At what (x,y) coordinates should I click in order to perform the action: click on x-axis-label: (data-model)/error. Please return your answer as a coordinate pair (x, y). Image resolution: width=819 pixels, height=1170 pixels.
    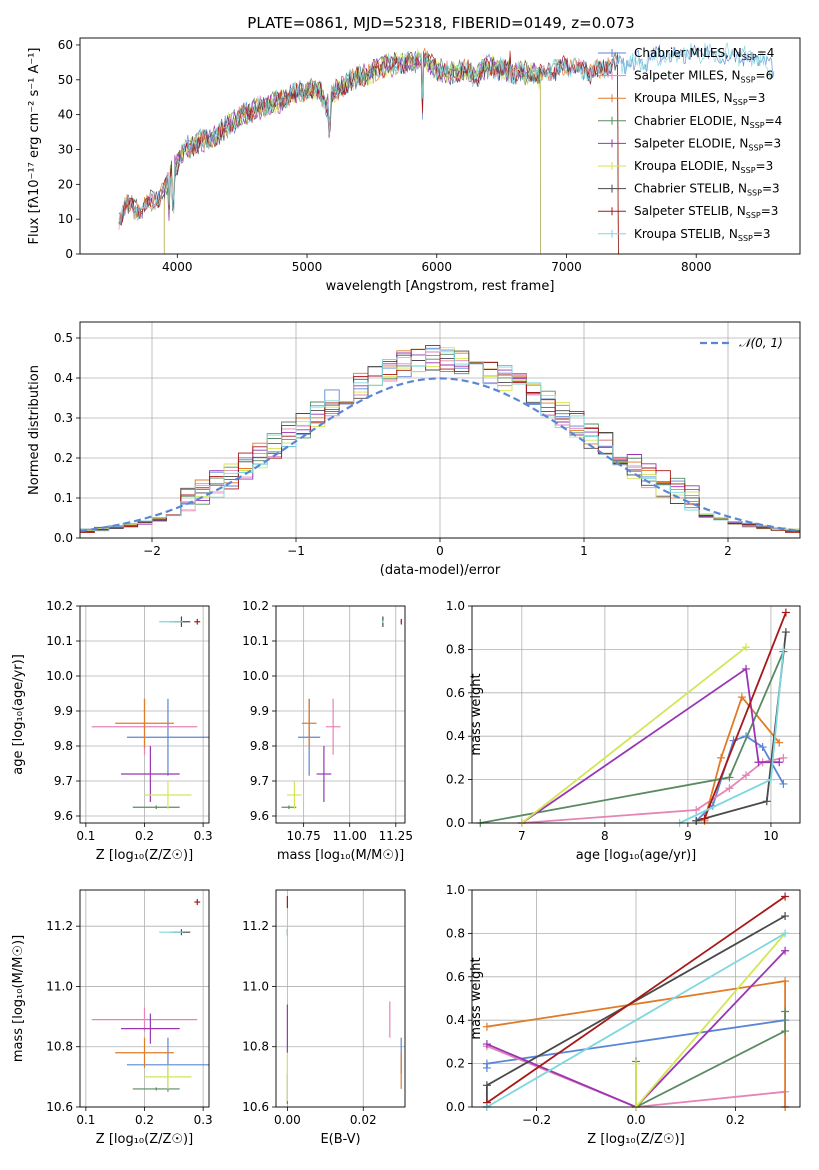
    Looking at the image, I should click on (440, 570).